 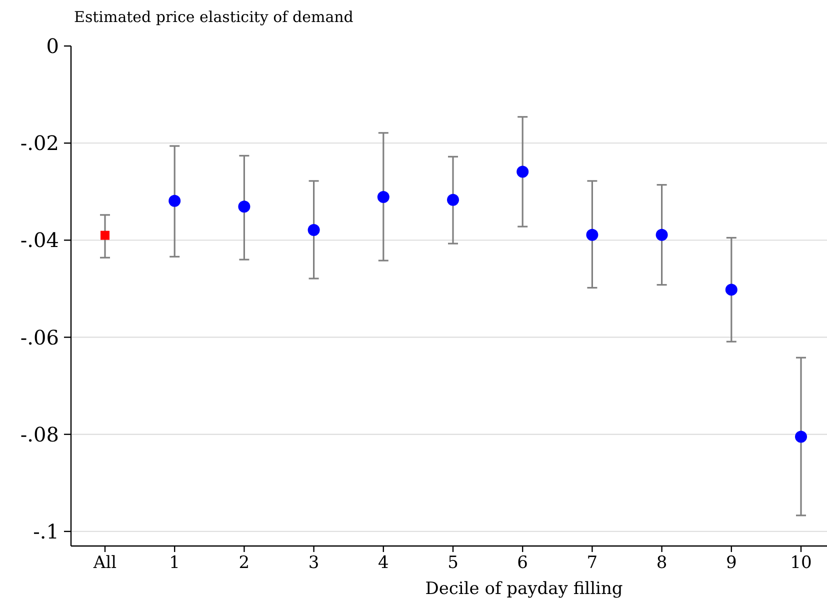 I want to click on x-tick-label: 3, so click(x=314, y=563).